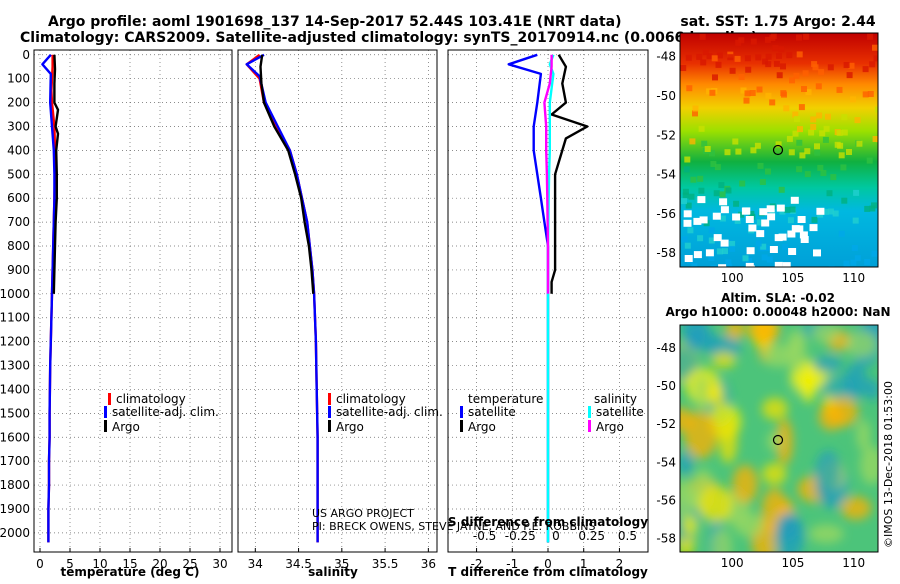 This screenshot has height=584, width=900. What do you see at coordinates (15, 413) in the screenshot?
I see `depth-tick-label: 1500` at bounding box center [15, 413].